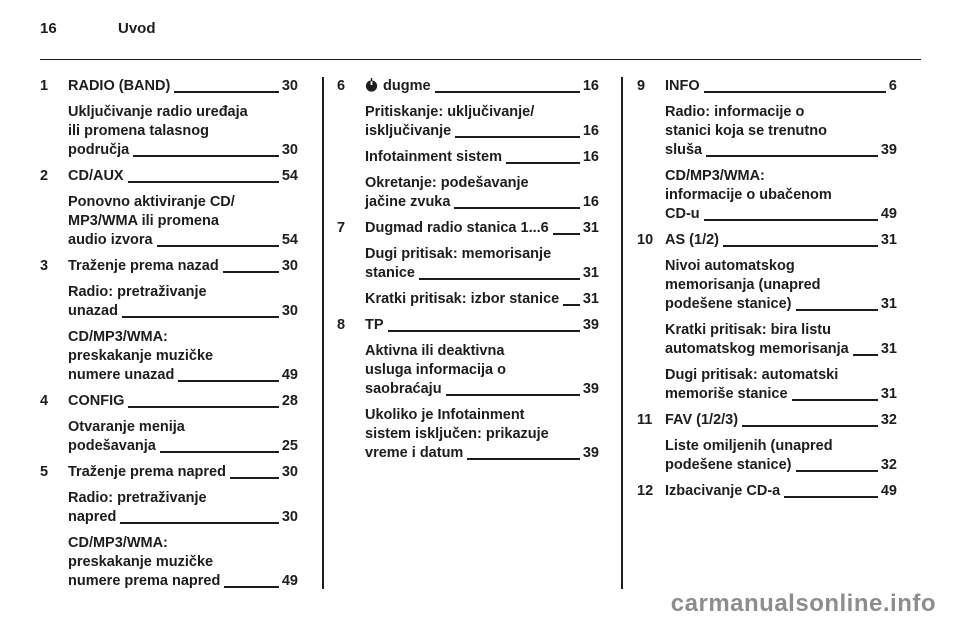  What do you see at coordinates (781, 394) in the screenshot?
I see `entry-line: memoriše stanice 31` at bounding box center [781, 394].